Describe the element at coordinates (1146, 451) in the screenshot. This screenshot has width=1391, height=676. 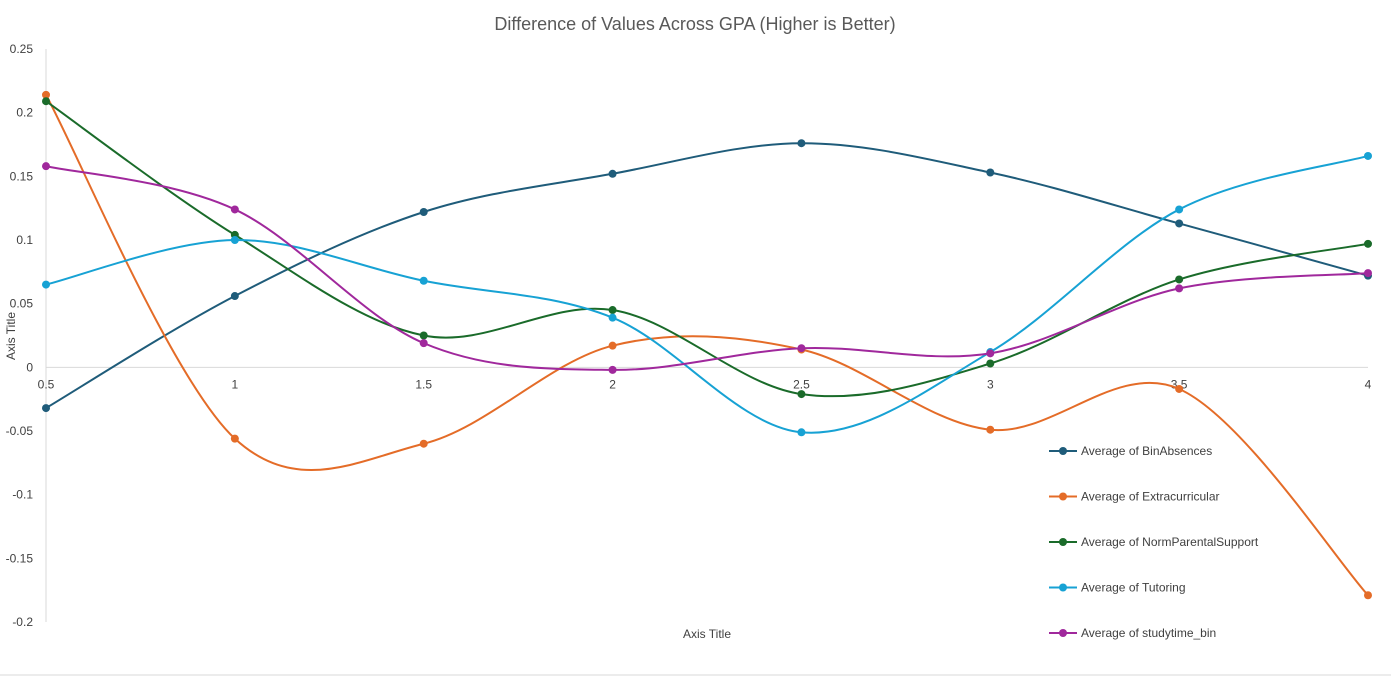
I see `legend-label: Average of BinAbsences` at that location.